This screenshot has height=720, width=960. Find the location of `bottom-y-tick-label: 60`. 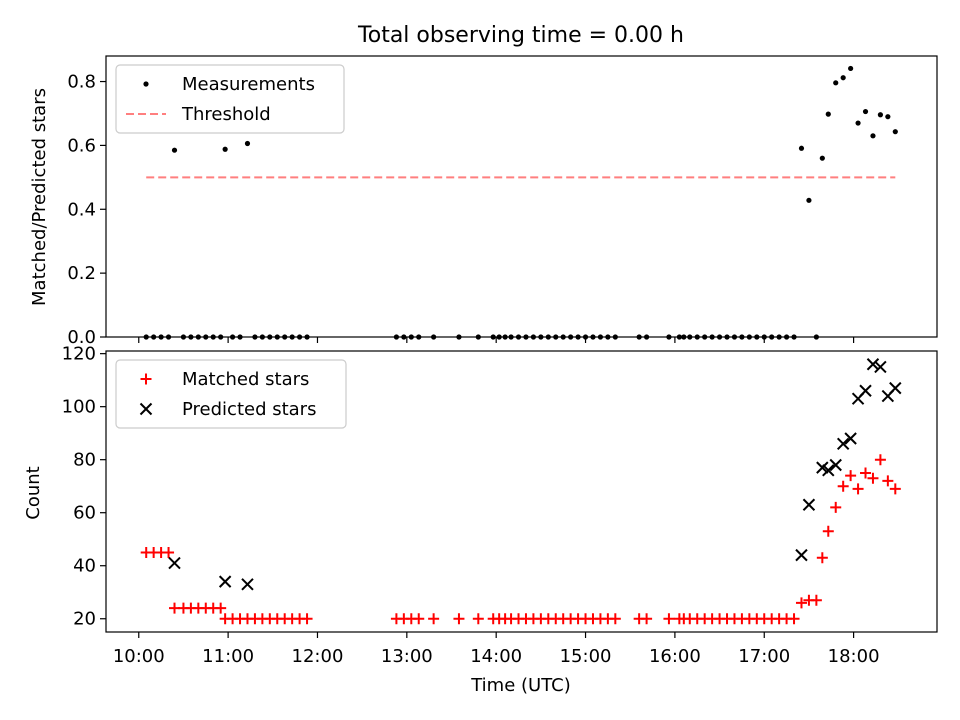

bottom-y-tick-label: 60 is located at coordinates (84, 513).